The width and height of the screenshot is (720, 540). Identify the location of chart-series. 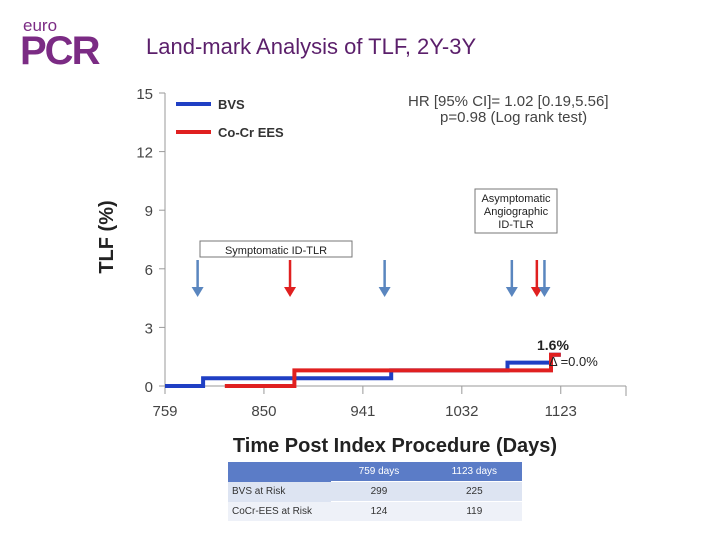
(363, 370).